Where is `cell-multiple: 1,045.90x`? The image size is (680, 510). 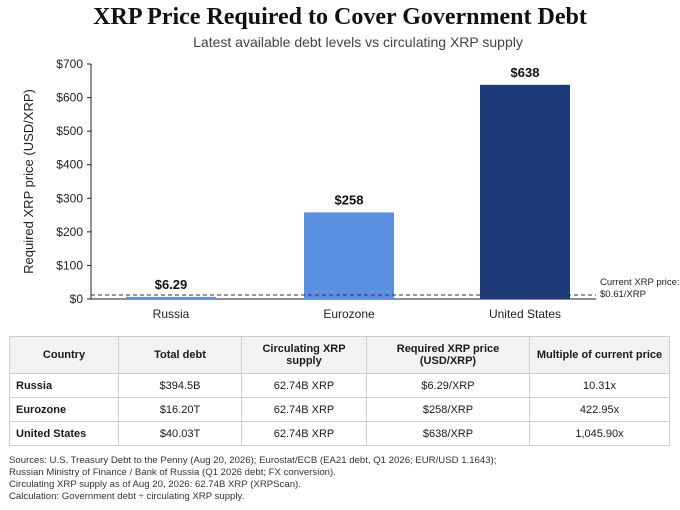 cell-multiple: 1,045.90x is located at coordinates (599, 433).